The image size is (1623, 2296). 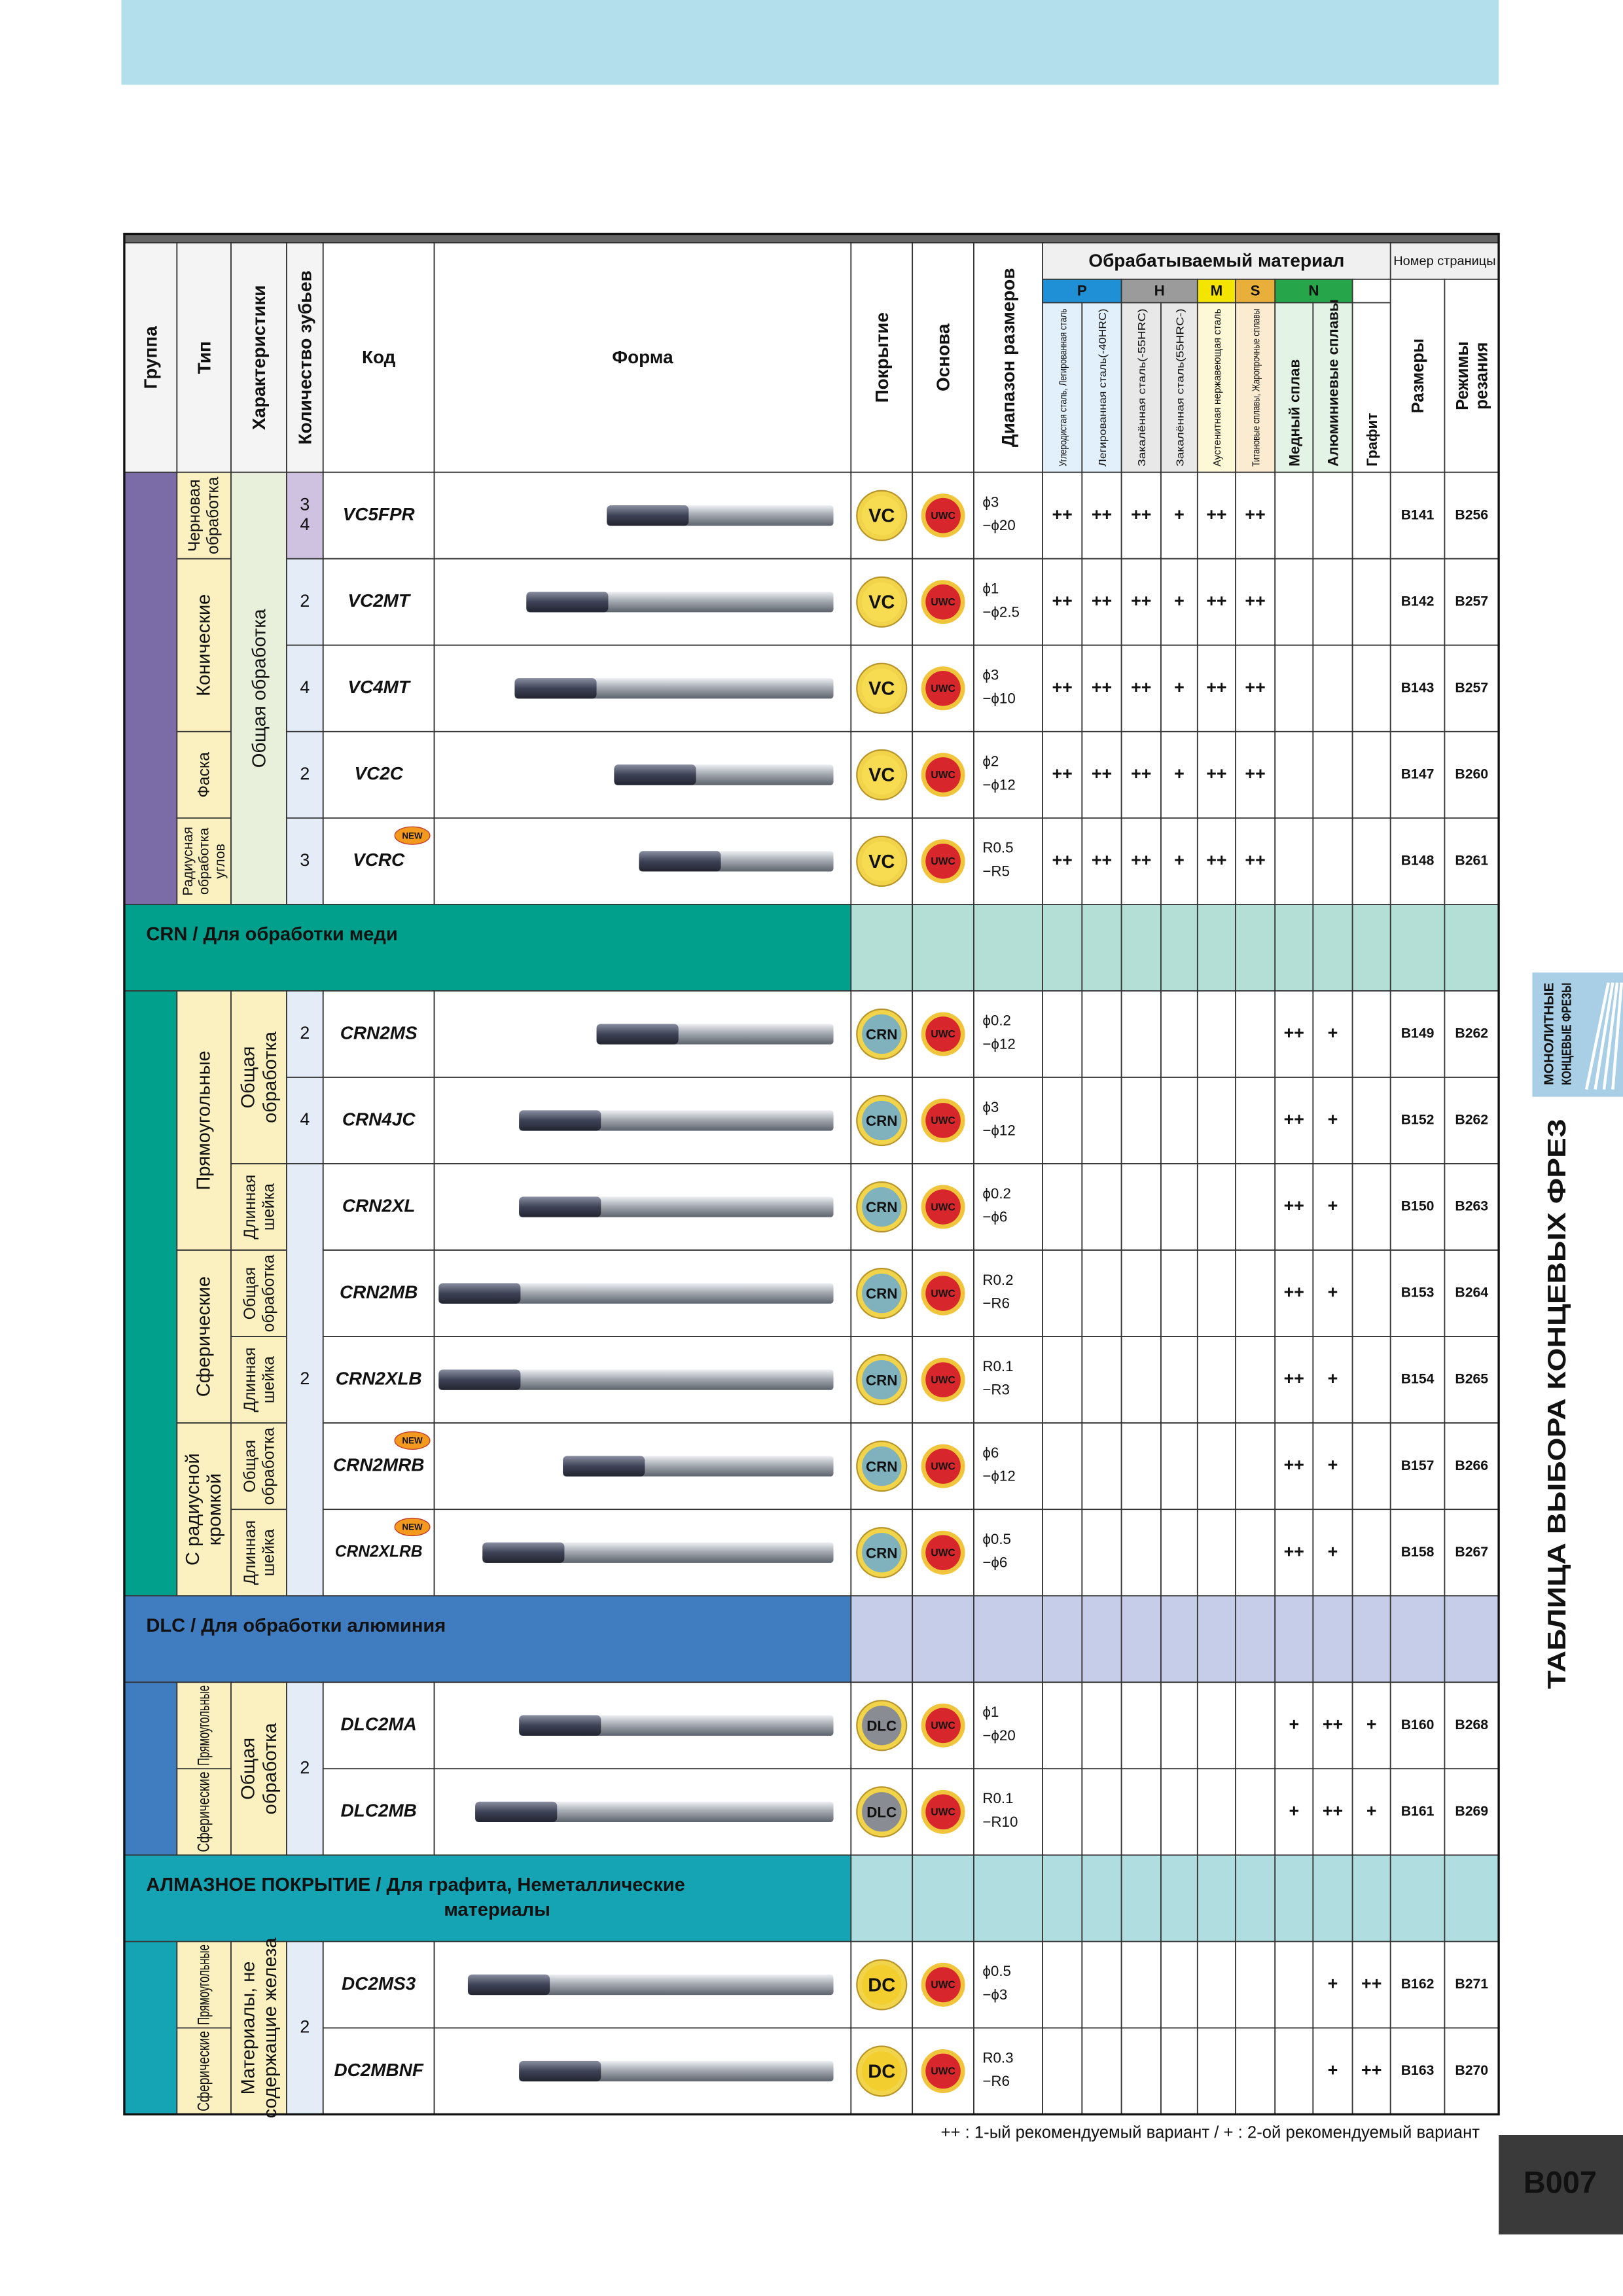 I want to click on page-column-header: Размеры, so click(x=1418, y=376).